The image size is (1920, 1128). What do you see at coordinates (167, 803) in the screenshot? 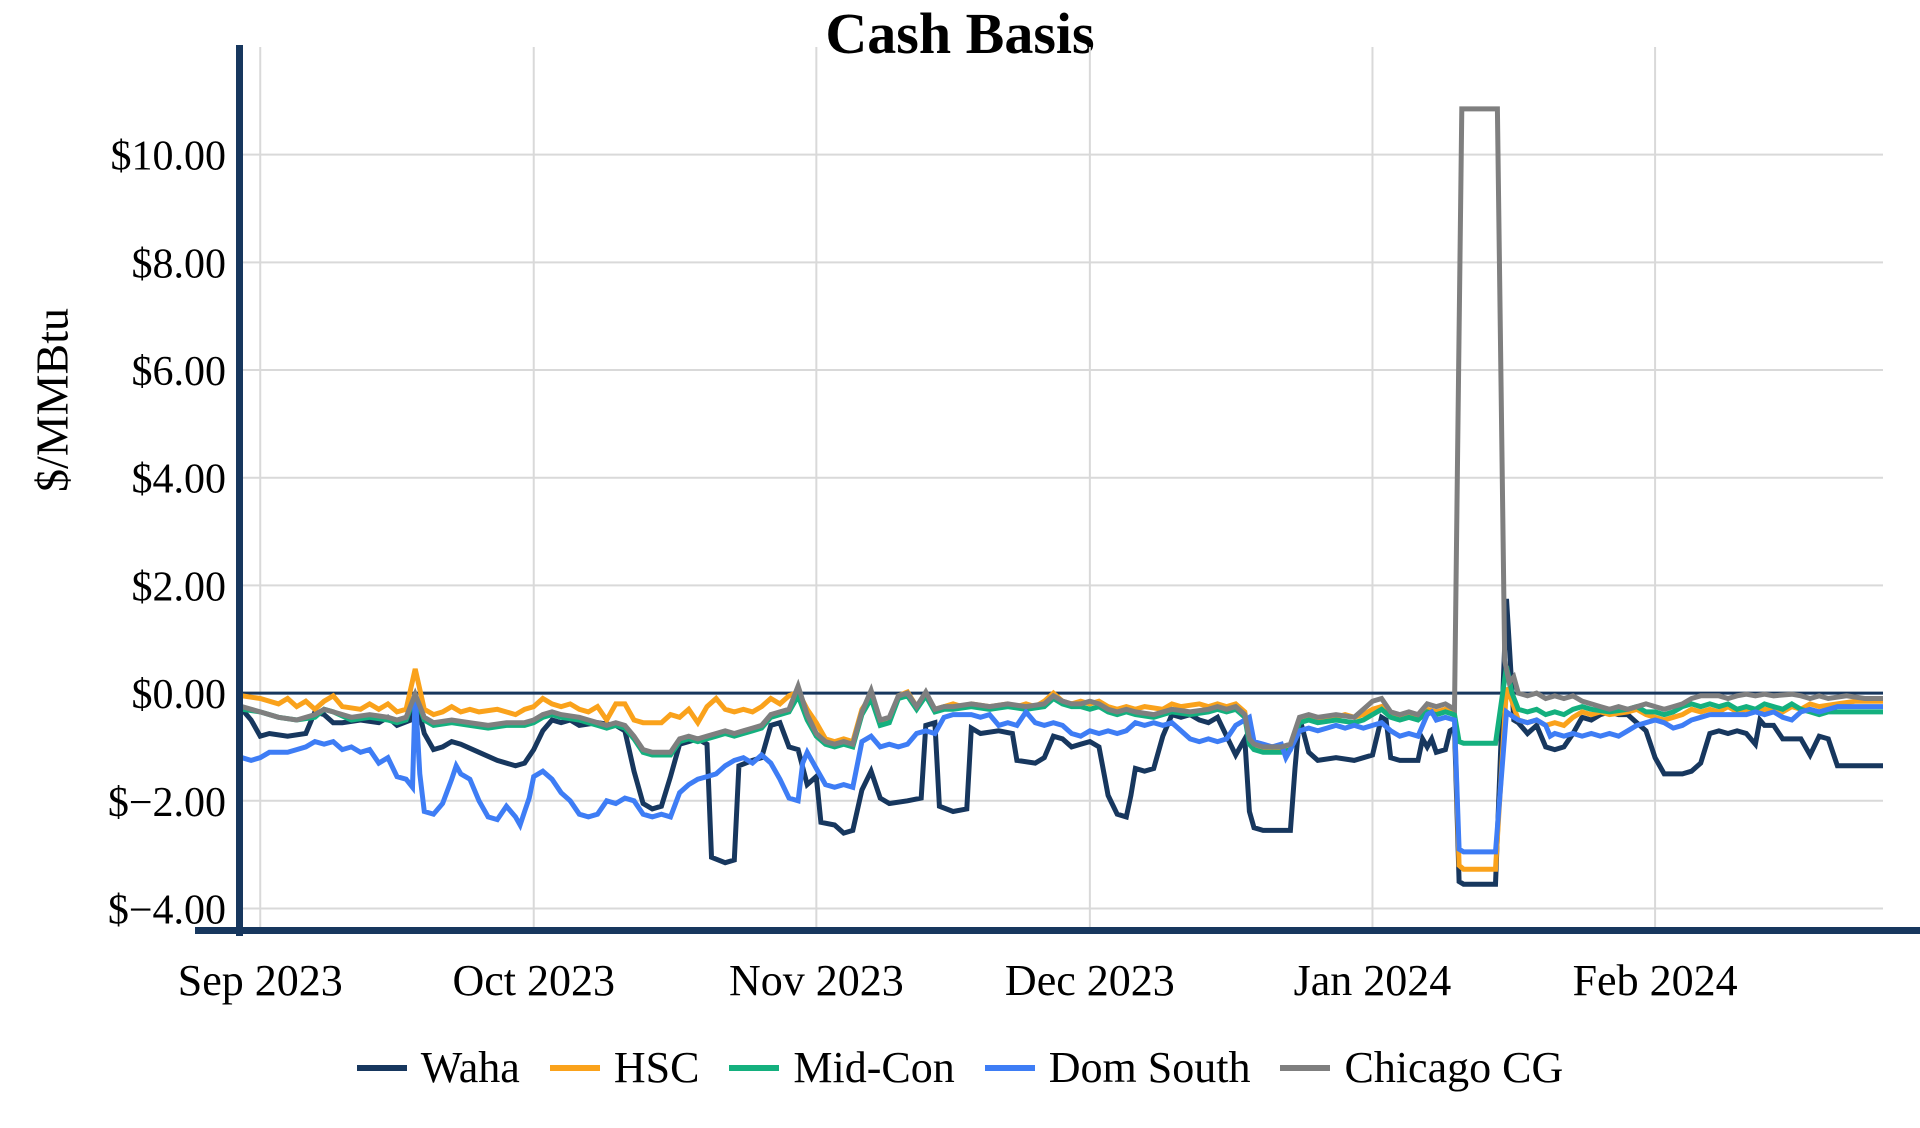
I see `y-tick-label--2: $−2.00` at bounding box center [167, 803].